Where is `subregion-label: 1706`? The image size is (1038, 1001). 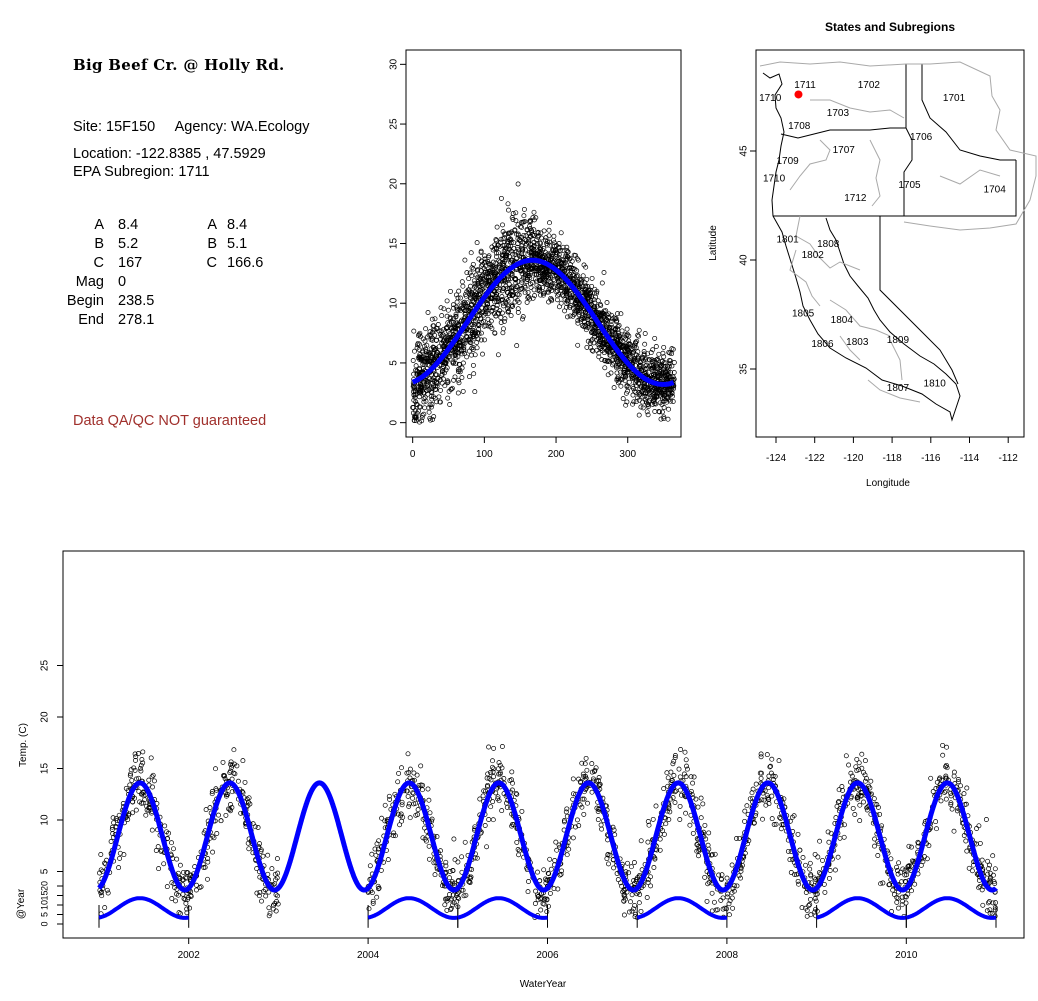 subregion-label: 1706 is located at coordinates (921, 137).